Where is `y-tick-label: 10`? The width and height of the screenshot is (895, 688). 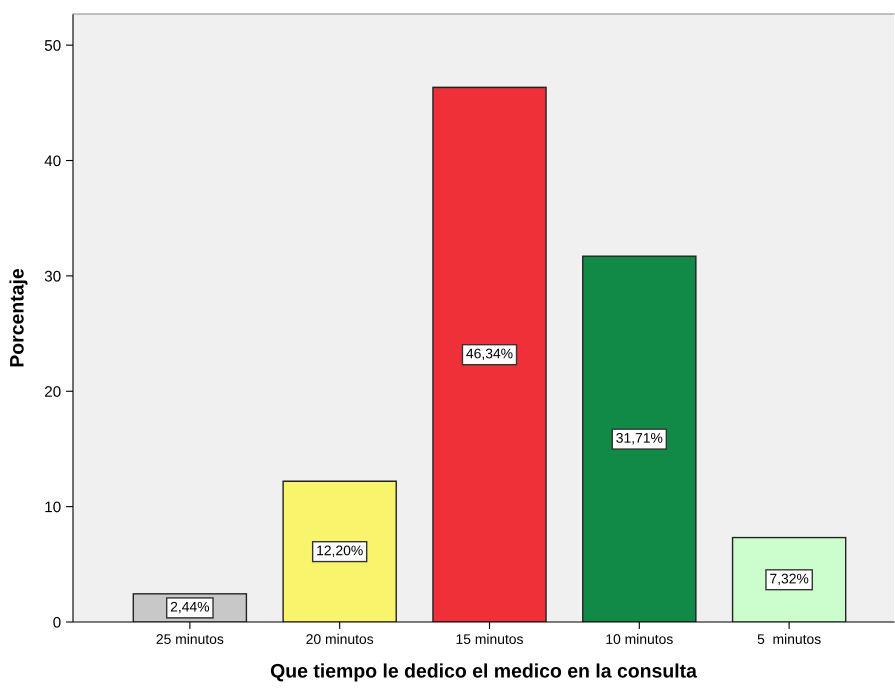 y-tick-label: 10 is located at coordinates (53, 507).